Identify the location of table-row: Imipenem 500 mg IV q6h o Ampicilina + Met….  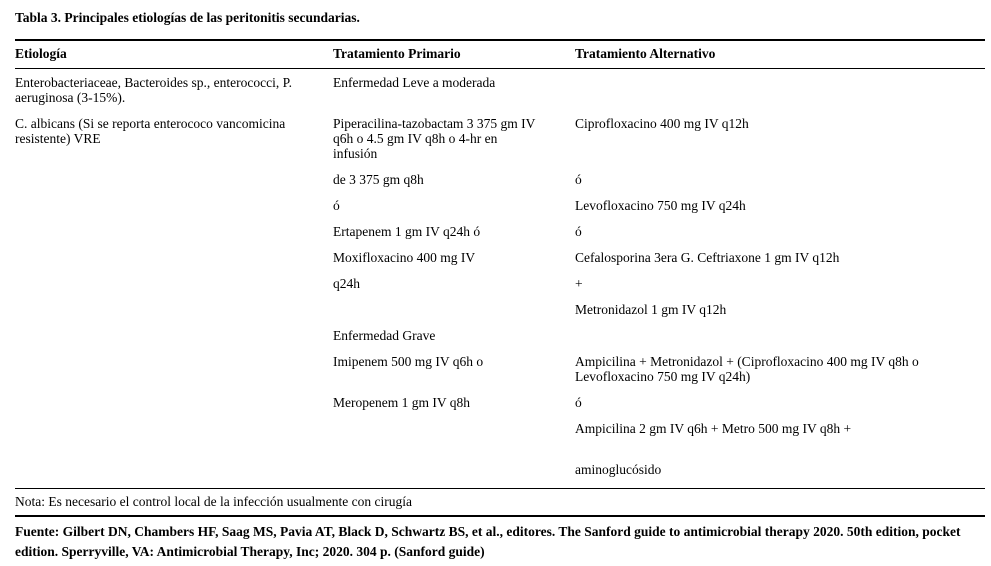
(500, 374).